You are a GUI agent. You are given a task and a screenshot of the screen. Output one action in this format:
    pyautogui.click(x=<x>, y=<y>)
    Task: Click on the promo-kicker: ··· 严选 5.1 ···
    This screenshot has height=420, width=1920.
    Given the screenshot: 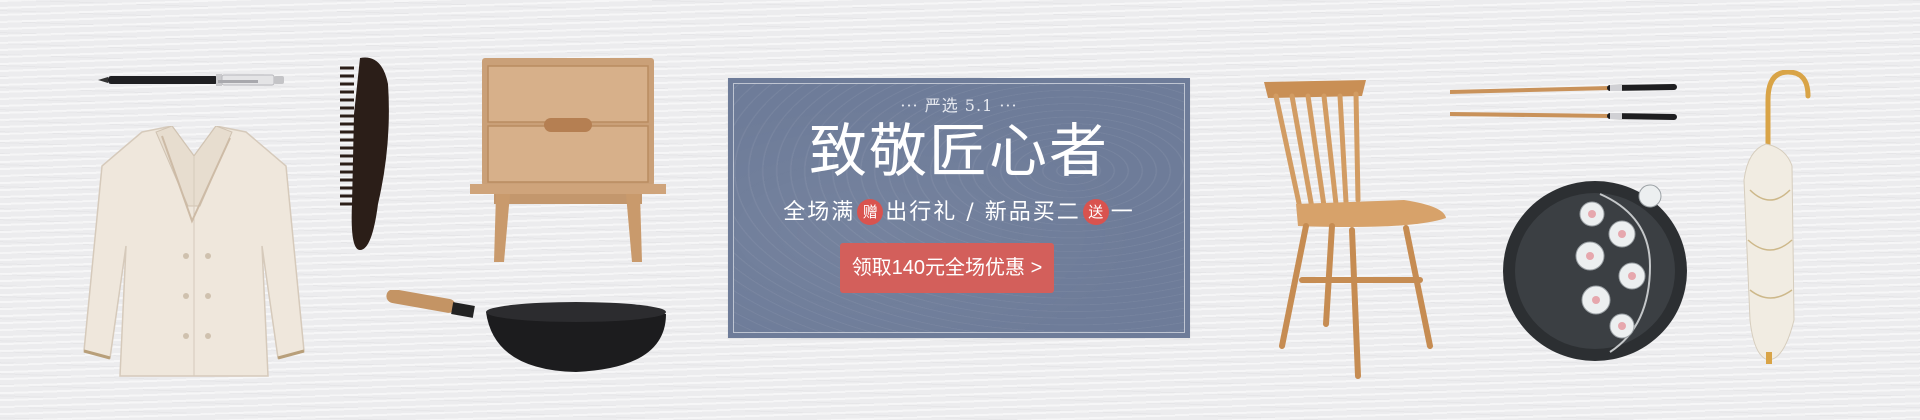 What is the action you would take?
    pyautogui.click(x=959, y=105)
    